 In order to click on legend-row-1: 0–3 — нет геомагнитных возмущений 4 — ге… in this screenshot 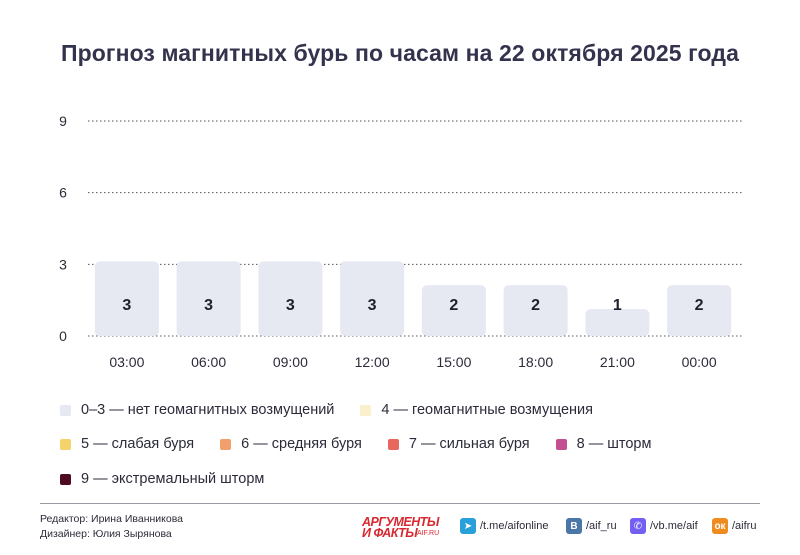, I will do `click(339, 410)`.